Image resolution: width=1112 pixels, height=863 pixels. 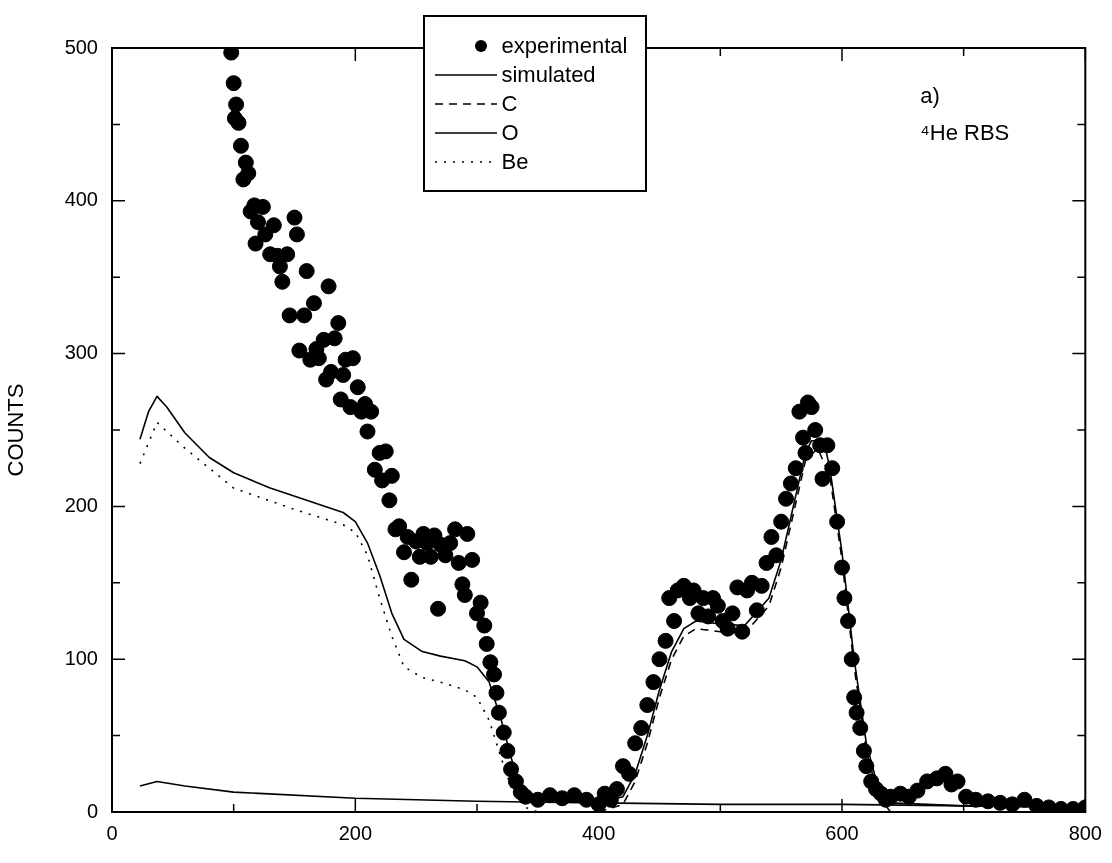 I want to click on y-tick-label: 400, so click(x=81, y=199).